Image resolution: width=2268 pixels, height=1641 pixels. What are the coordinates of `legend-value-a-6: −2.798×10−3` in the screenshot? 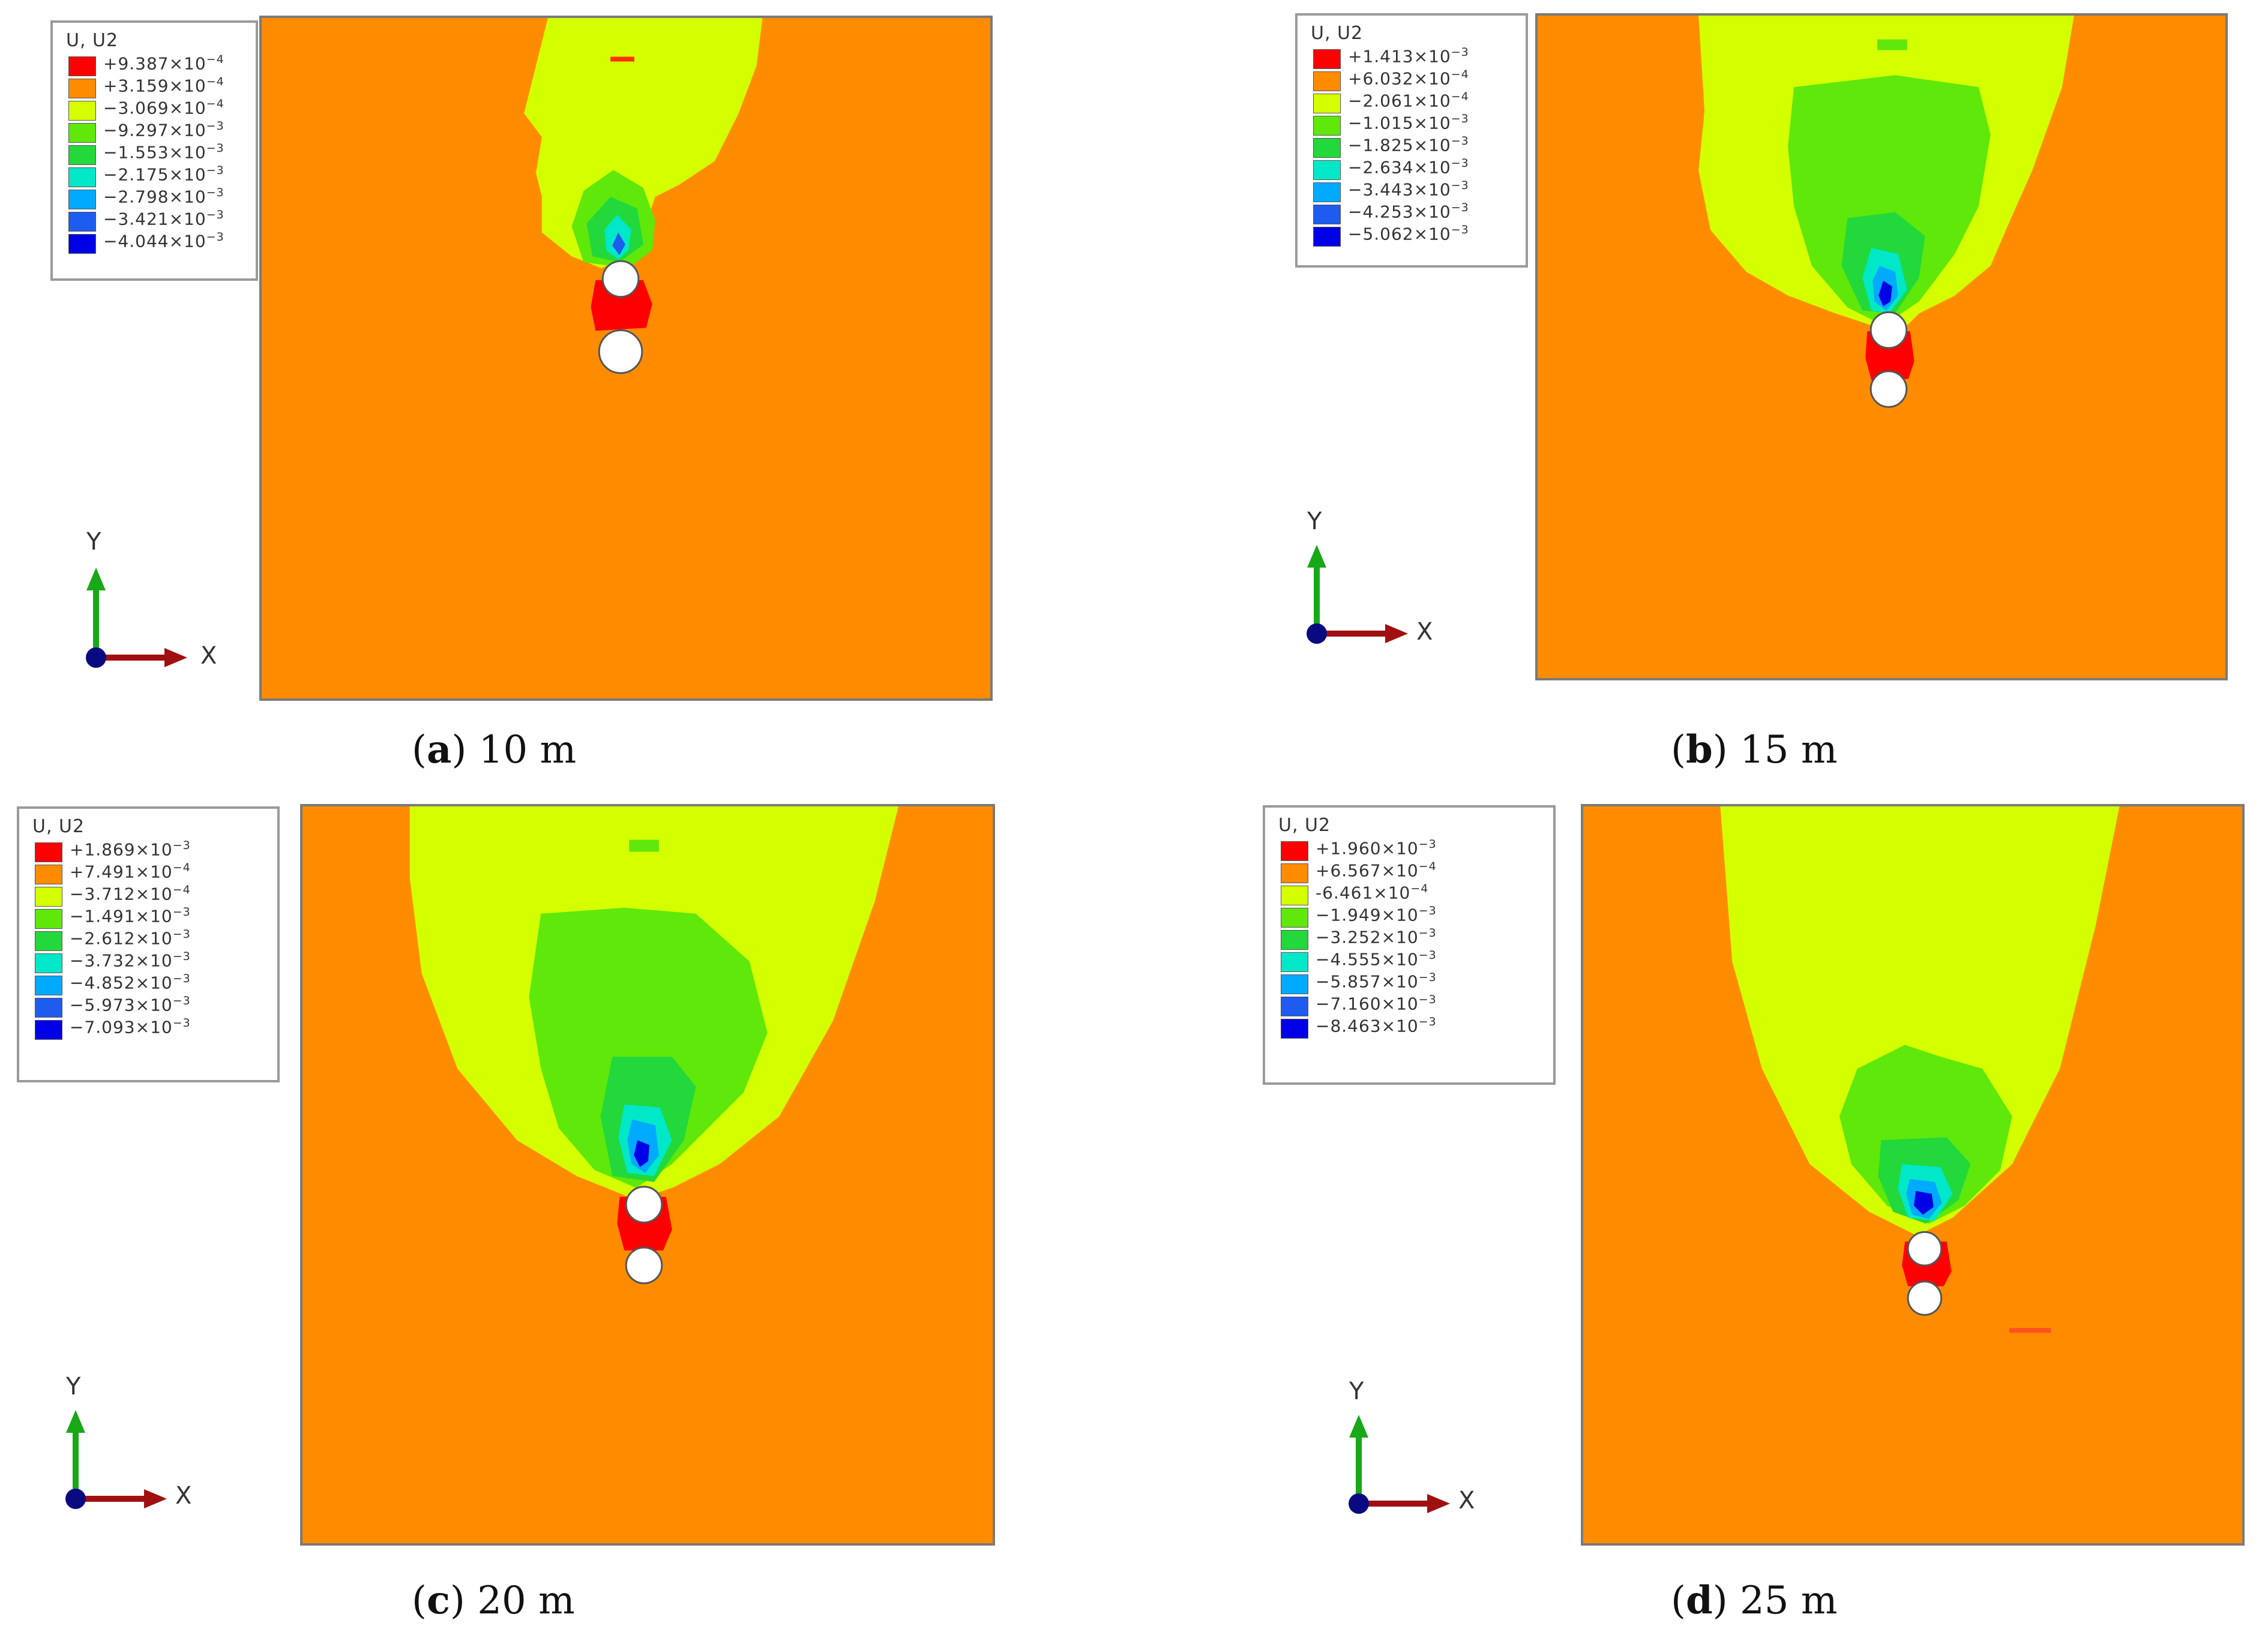 It's located at (163, 196).